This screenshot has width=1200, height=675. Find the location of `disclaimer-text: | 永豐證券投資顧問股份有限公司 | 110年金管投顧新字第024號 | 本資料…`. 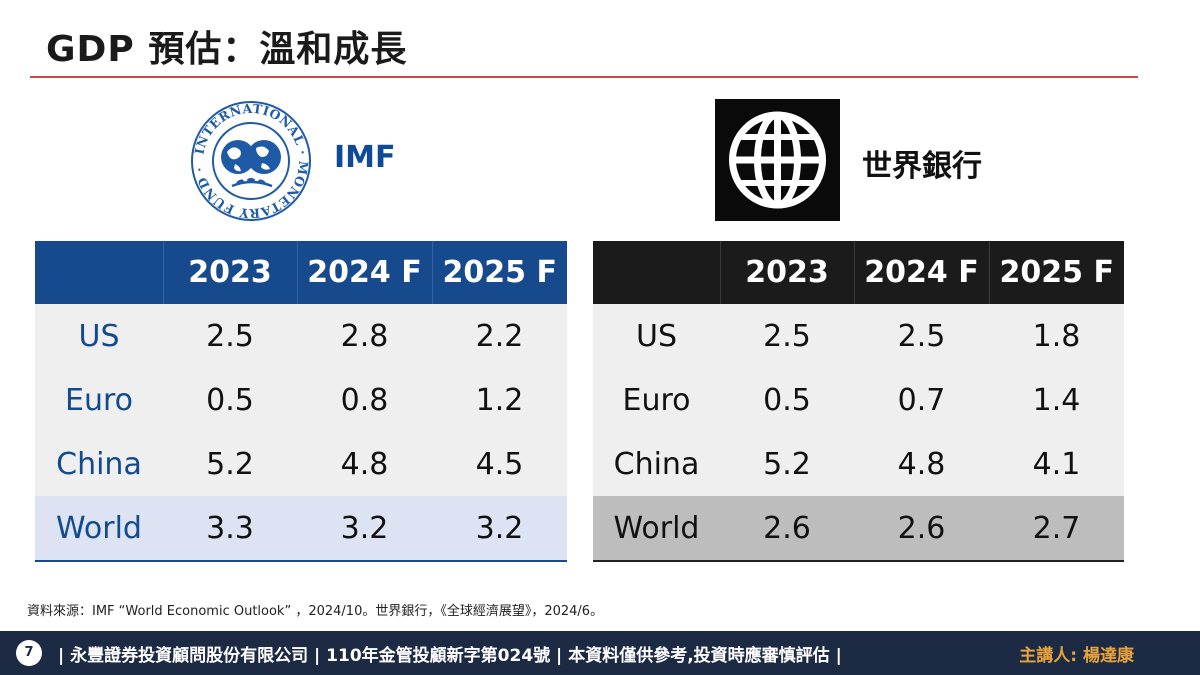

disclaimer-text: | 永豐證券投資顧問股份有限公司 | 110年金管投顧新字第024號 | 本資料… is located at coordinates (450, 656).